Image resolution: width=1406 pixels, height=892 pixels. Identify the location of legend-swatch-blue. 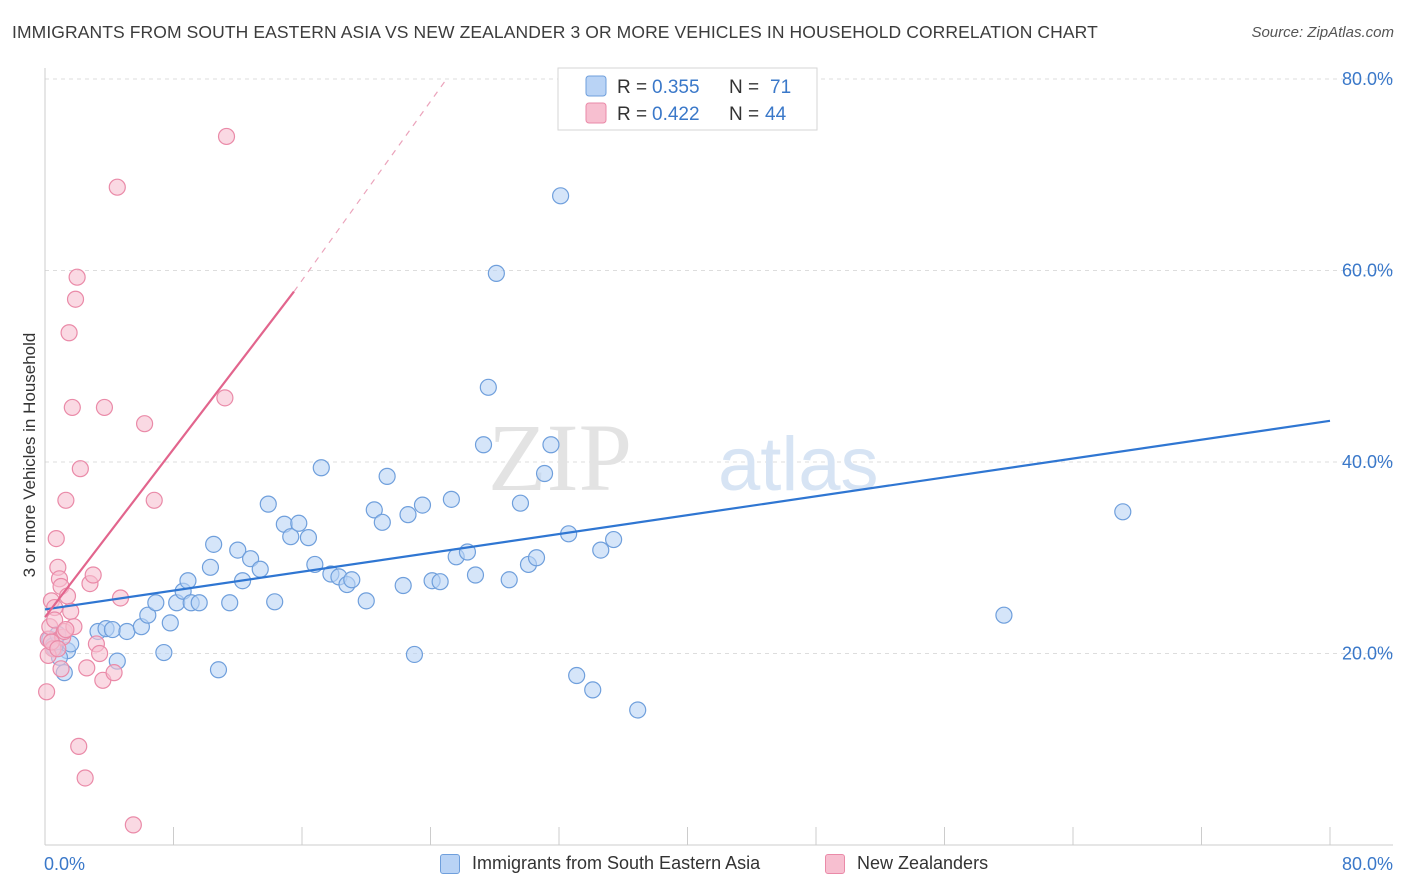
(596, 86).